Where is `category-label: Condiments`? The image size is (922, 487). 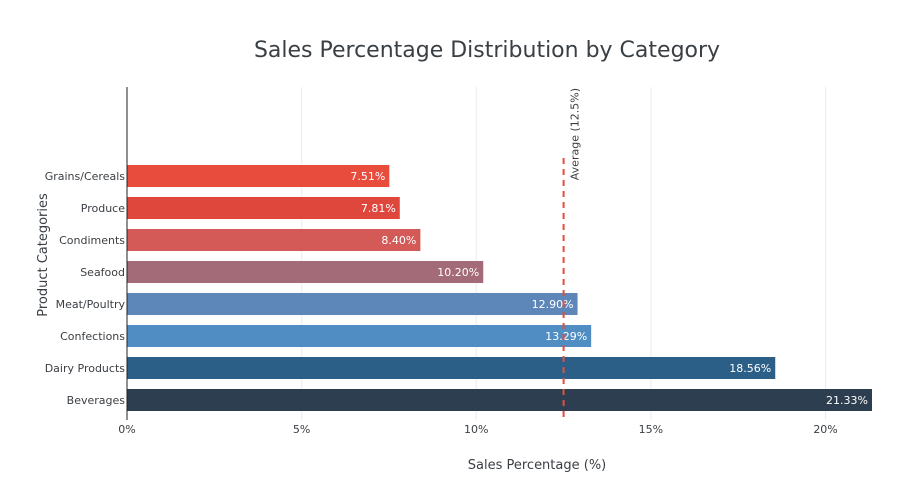 category-label: Condiments is located at coordinates (92, 240).